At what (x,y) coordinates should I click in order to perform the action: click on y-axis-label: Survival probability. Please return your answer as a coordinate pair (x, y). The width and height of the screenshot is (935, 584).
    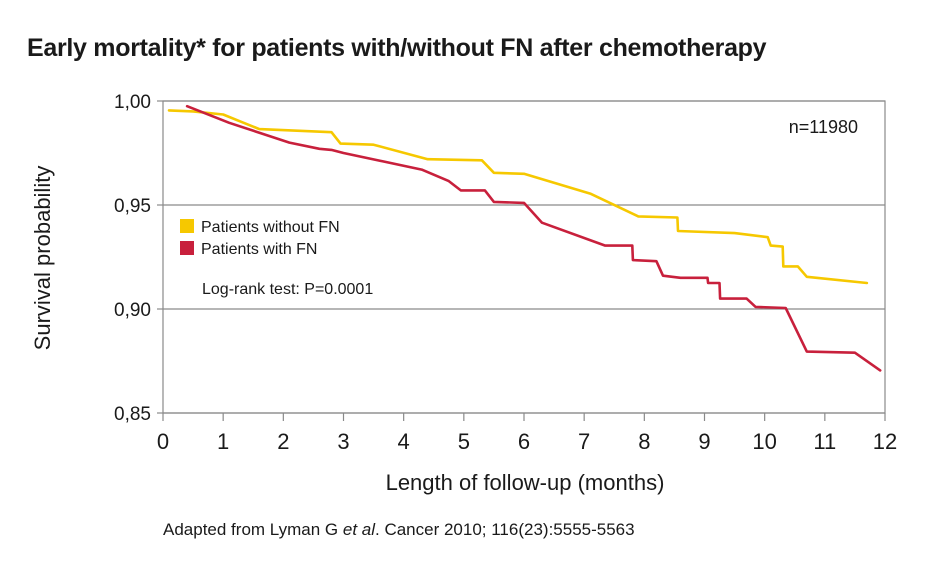
    Looking at the image, I should click on (42, 258).